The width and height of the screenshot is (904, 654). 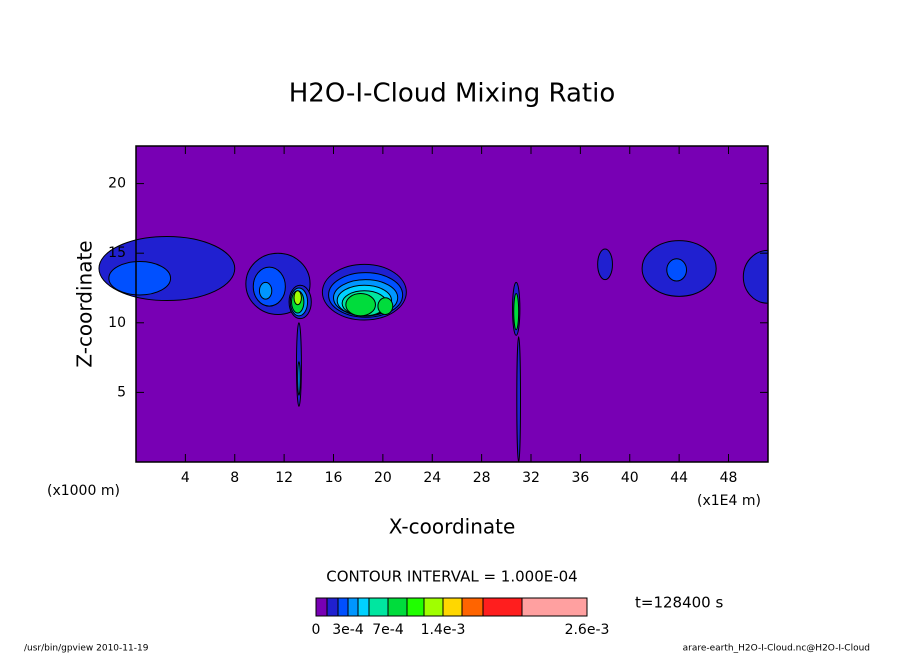 What do you see at coordinates (234, 478) in the screenshot?
I see `x-tick-label: 8` at bounding box center [234, 478].